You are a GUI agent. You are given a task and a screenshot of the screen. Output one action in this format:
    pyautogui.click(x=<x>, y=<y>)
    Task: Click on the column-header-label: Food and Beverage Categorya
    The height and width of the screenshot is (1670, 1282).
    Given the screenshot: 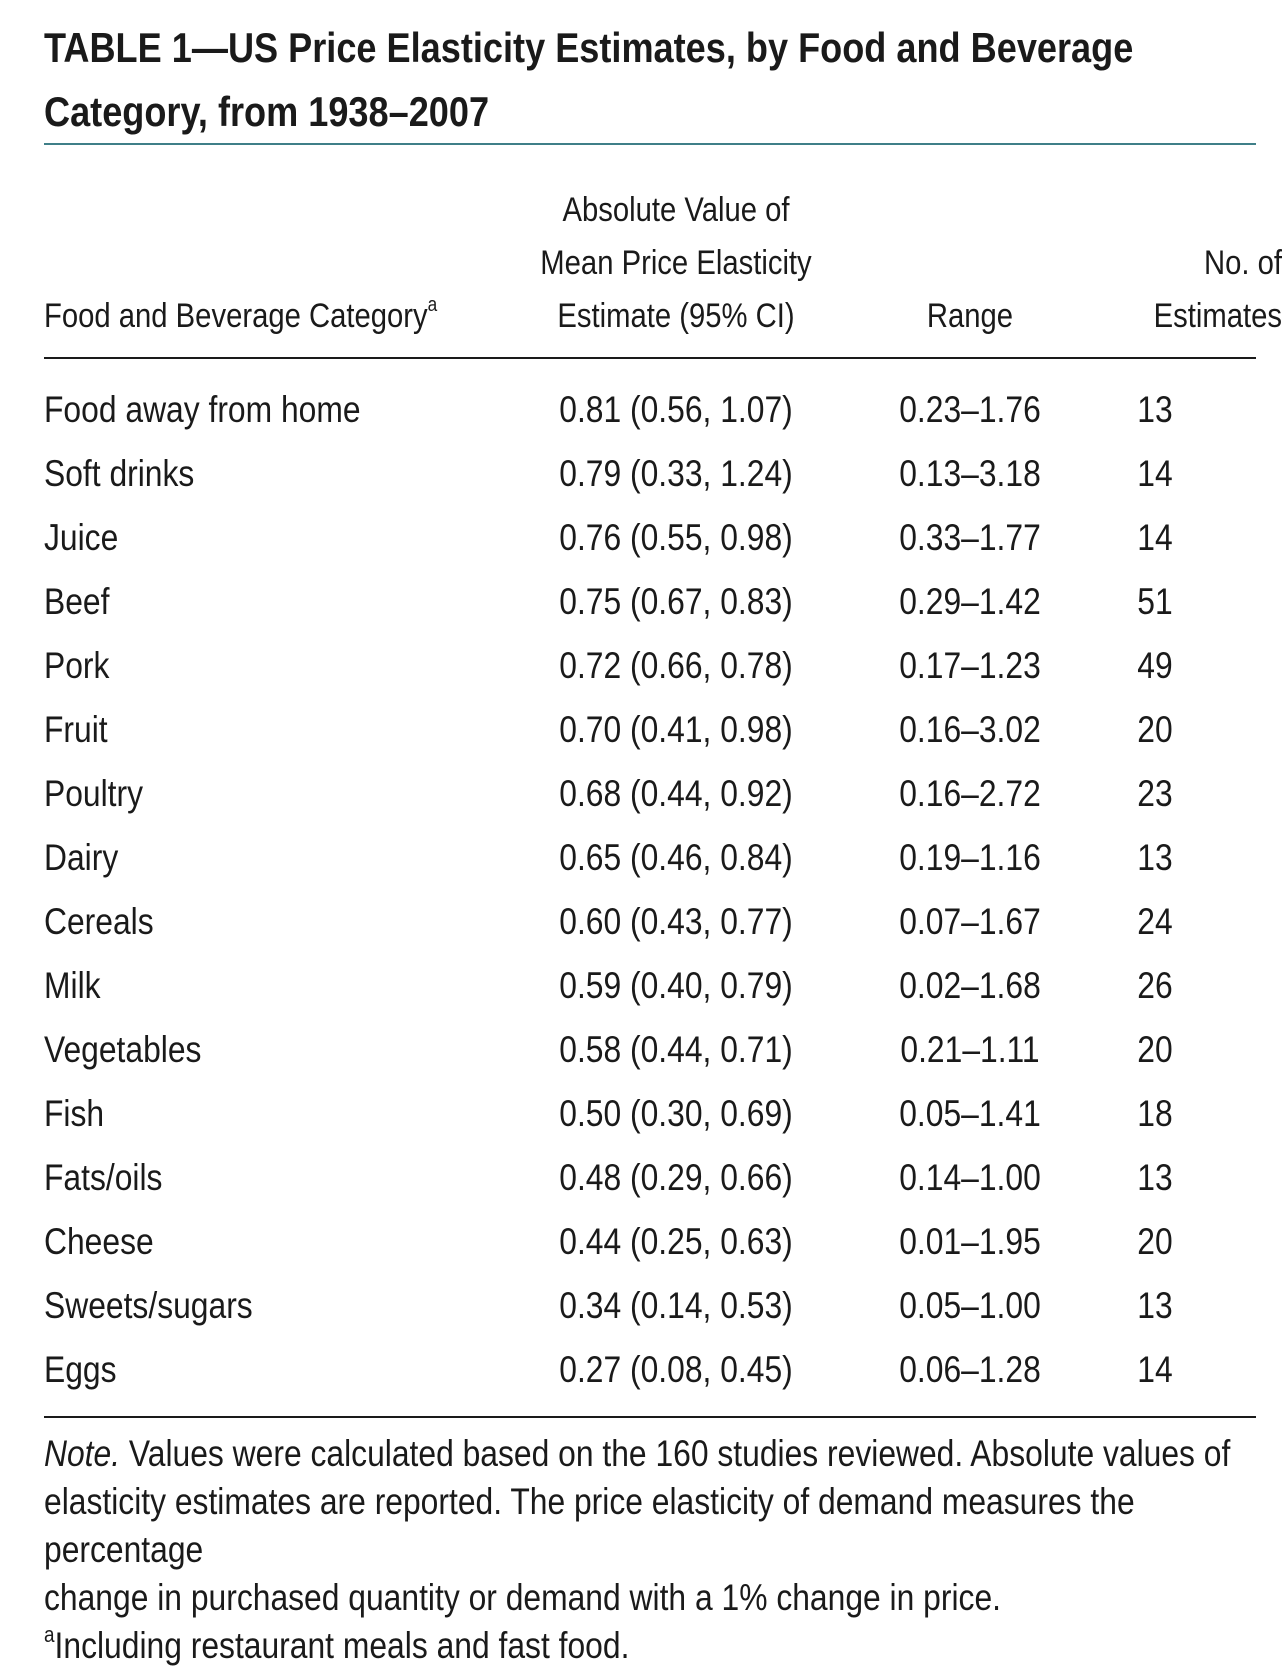 What is the action you would take?
    pyautogui.click(x=241, y=314)
    